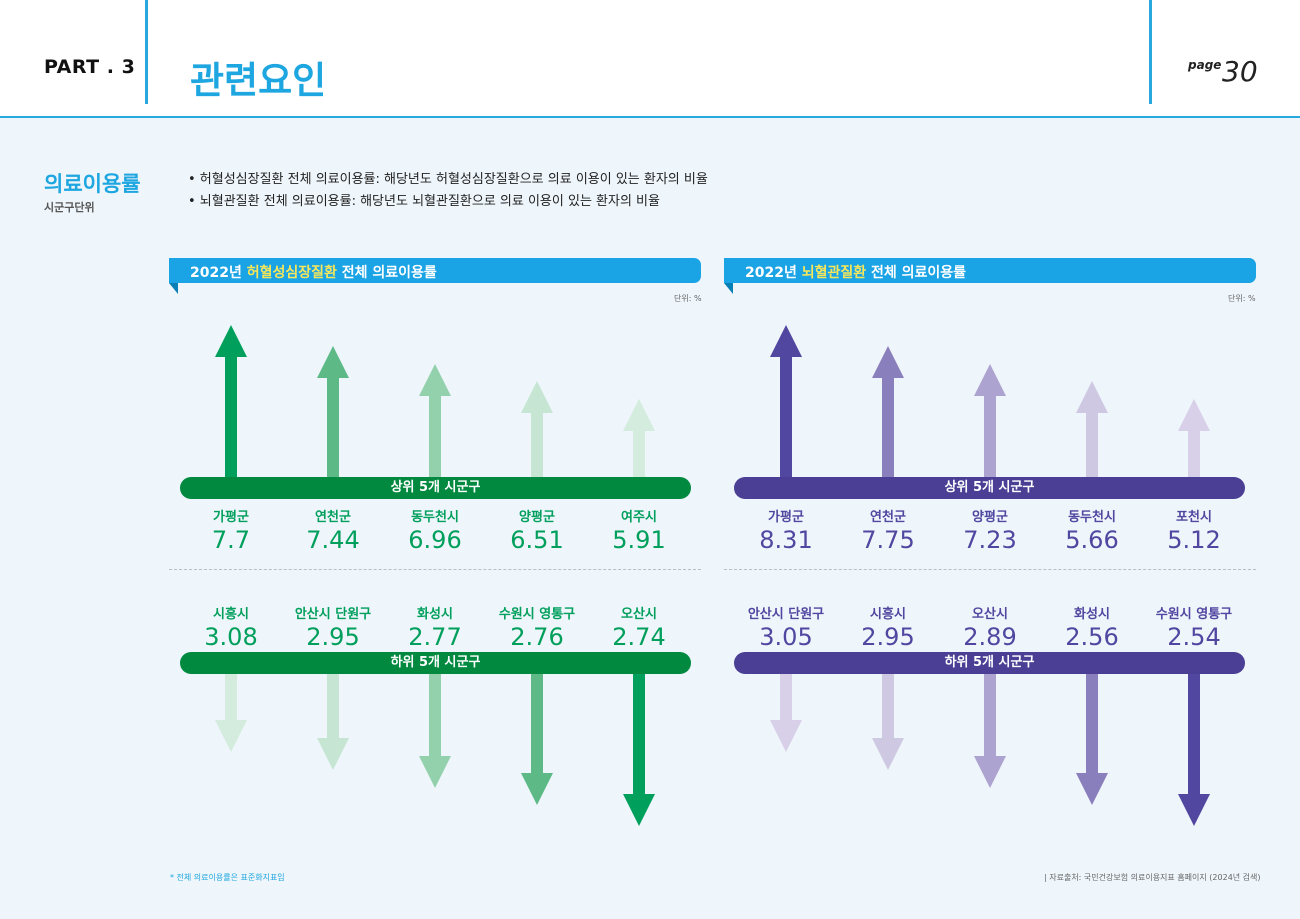  I want to click on page-number: 30, so click(1240, 71).